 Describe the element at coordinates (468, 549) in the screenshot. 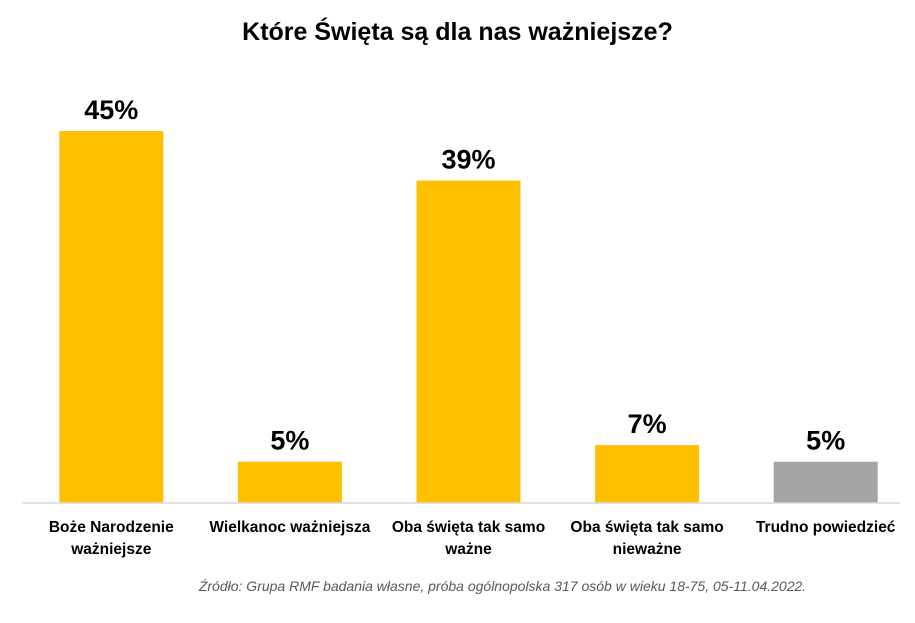

I see `category-label-line: ważne` at that location.